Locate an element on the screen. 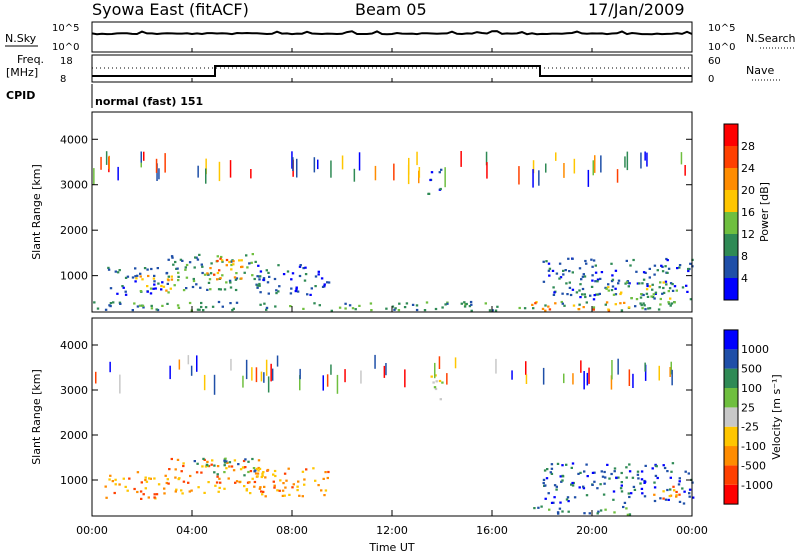 This screenshot has width=800, height=558. x-tick-label: 04:00 is located at coordinates (192, 530).